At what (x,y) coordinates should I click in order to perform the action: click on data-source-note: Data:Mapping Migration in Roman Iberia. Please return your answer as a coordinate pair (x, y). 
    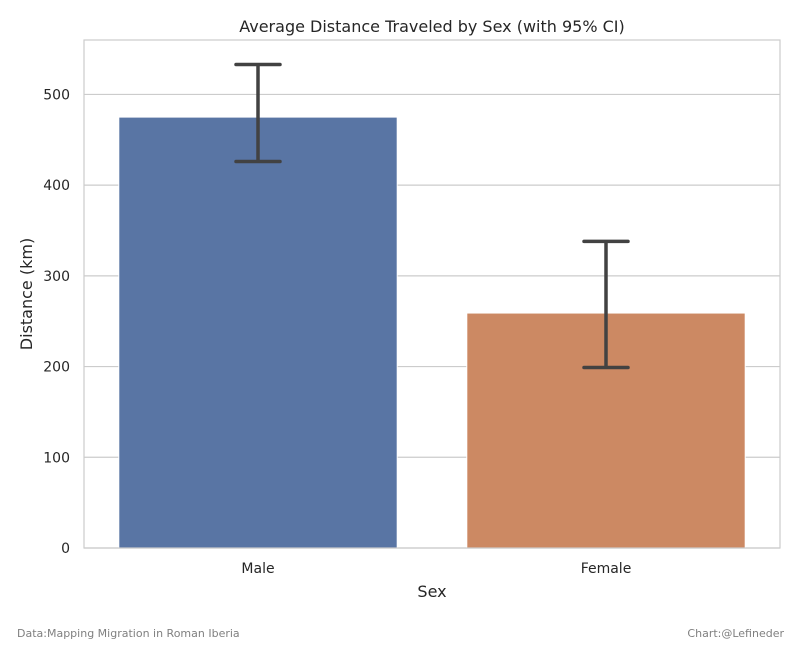
    Looking at the image, I should click on (128, 633).